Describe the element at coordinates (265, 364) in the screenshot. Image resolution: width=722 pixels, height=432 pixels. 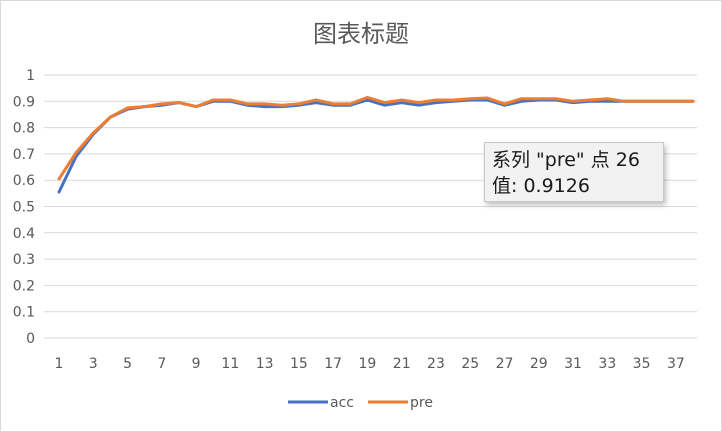
I see `x-tick-label: 13` at that location.